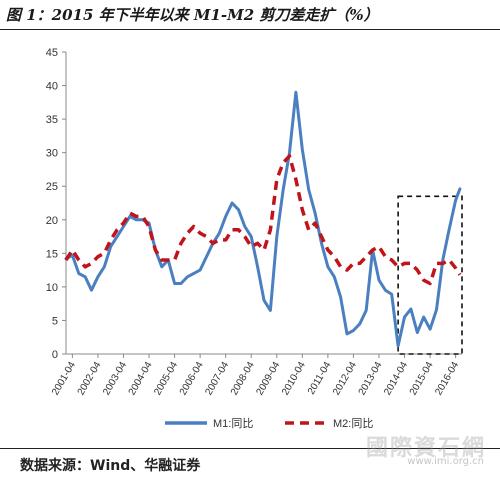  Describe the element at coordinates (353, 423) in the screenshot. I see `legend-item-m2-label: M2:同比` at that location.